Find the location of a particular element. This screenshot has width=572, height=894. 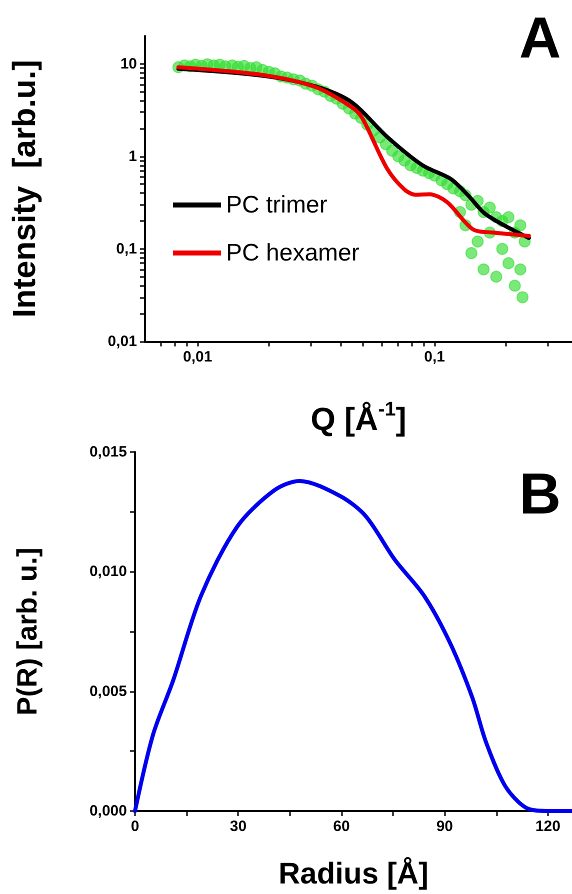

x-tick-label: 30 is located at coordinates (238, 826).